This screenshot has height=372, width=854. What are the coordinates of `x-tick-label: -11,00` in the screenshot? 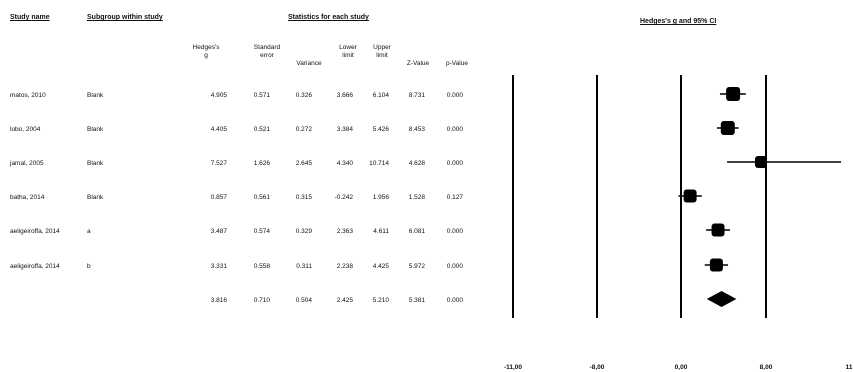 It's located at (513, 367).